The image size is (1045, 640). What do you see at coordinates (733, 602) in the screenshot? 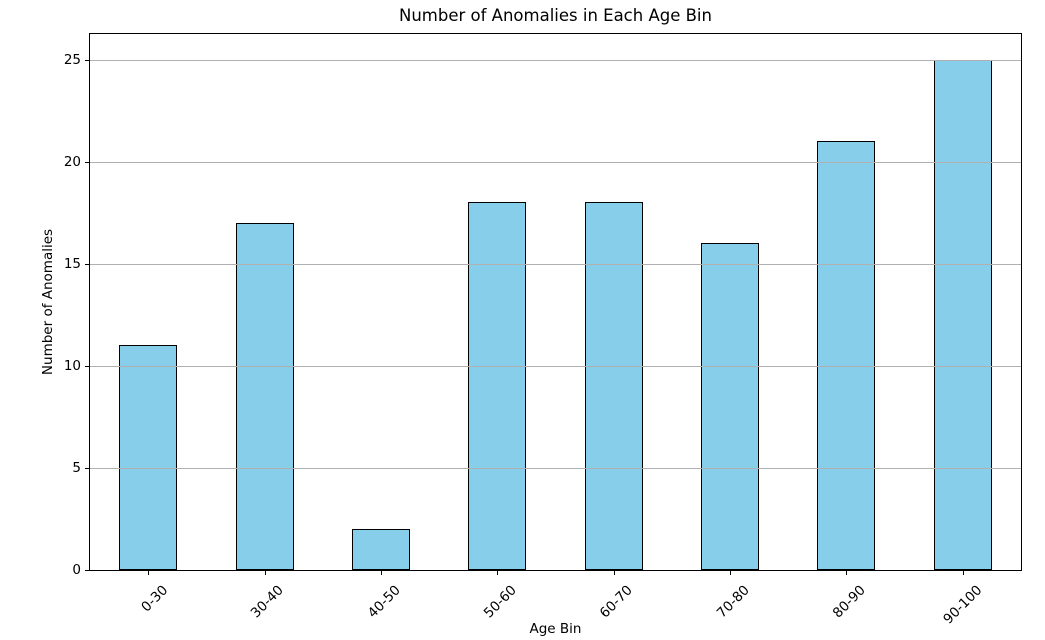
I see `x-tick-label-text: 70-80` at bounding box center [733, 602].